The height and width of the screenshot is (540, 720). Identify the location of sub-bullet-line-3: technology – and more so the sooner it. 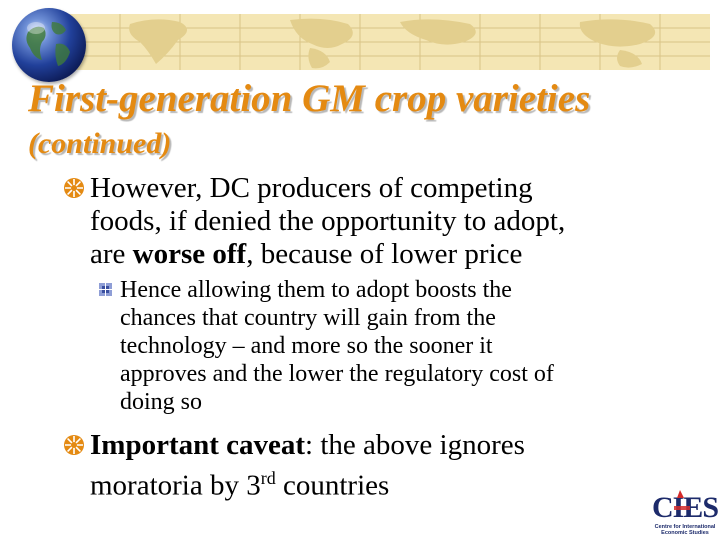
(306, 346).